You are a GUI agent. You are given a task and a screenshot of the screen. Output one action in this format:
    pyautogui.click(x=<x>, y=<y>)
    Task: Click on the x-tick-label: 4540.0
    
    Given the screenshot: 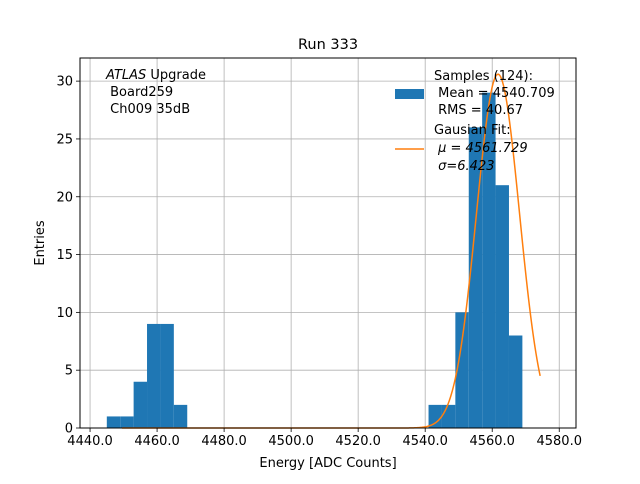 What is the action you would take?
    pyautogui.click(x=425, y=441)
    